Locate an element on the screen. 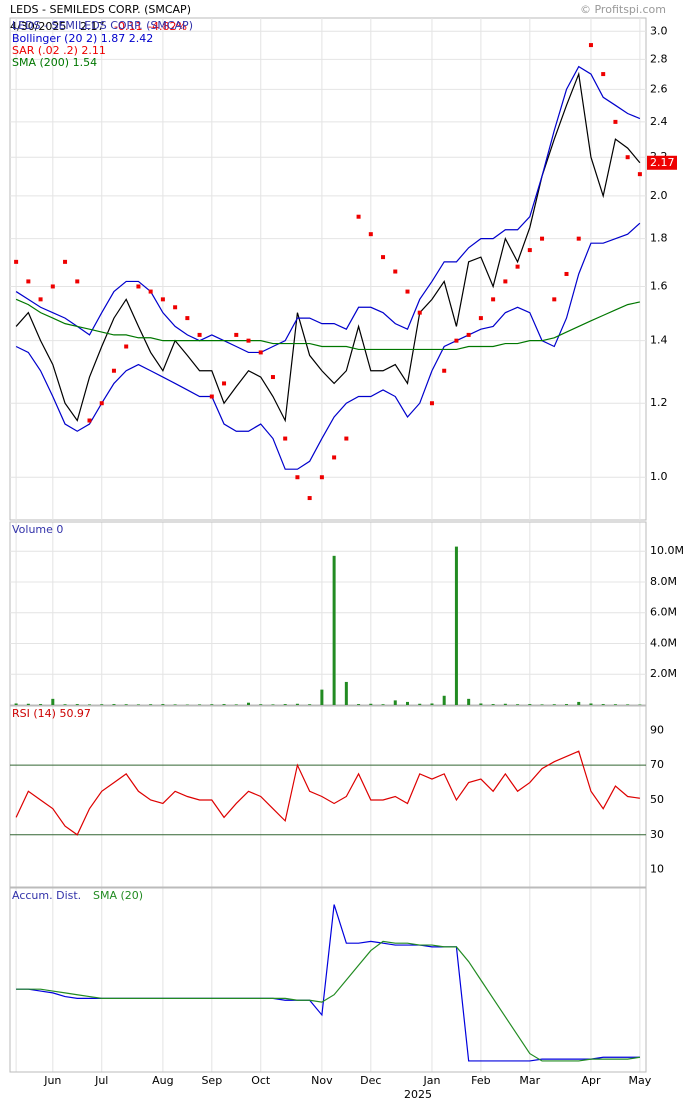  y-tick-label: 10 is located at coordinates (657, 869).